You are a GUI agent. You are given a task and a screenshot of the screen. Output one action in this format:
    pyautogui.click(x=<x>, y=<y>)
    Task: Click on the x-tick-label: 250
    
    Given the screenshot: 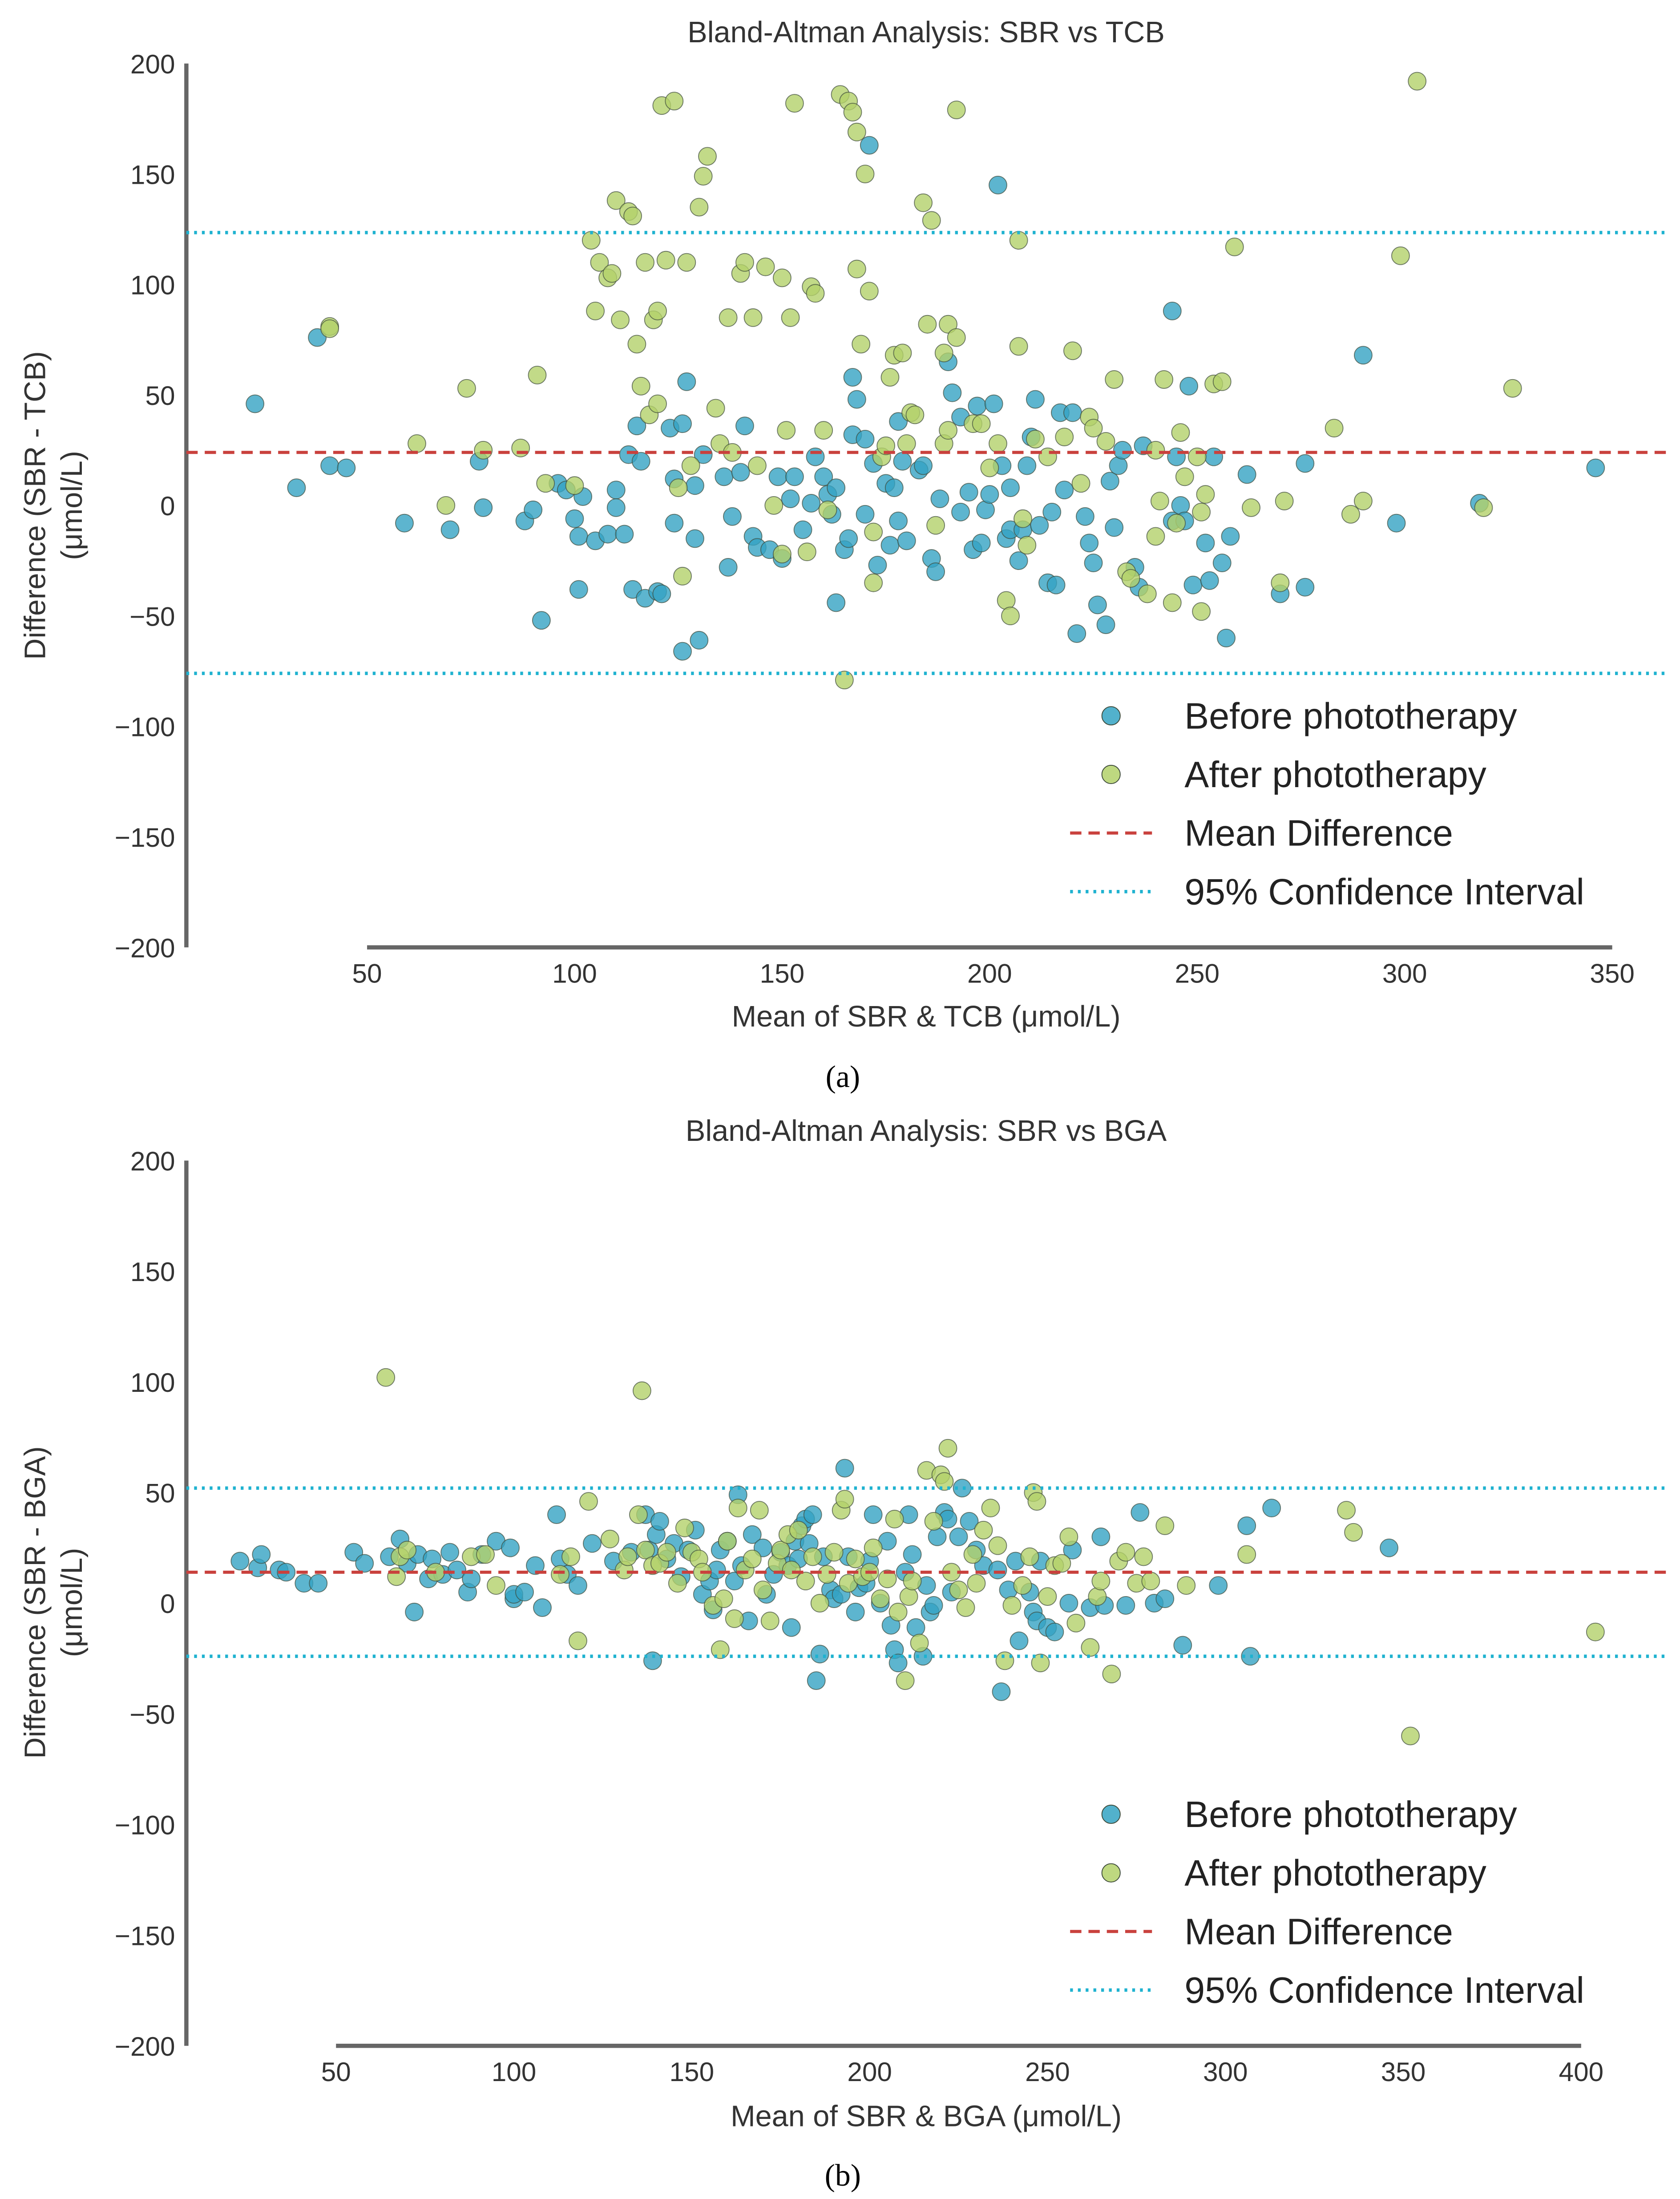 What is the action you would take?
    pyautogui.click(x=1197, y=973)
    